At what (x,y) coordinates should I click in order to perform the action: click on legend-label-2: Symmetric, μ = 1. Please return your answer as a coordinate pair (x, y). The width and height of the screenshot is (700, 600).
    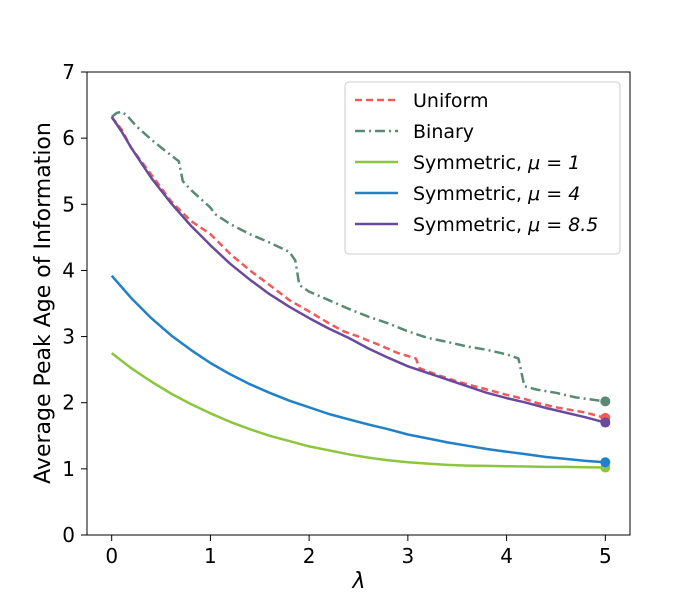
    Looking at the image, I should click on (496, 163).